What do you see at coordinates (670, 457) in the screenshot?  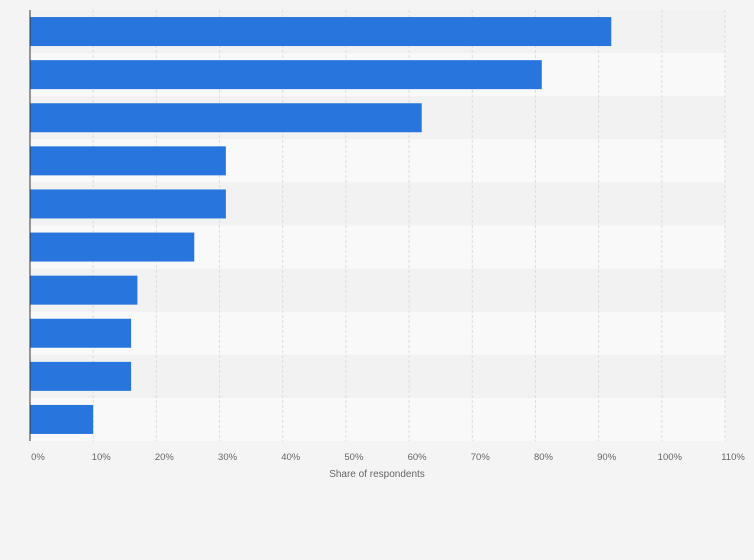 I see `x-tick-label: 100%` at bounding box center [670, 457].